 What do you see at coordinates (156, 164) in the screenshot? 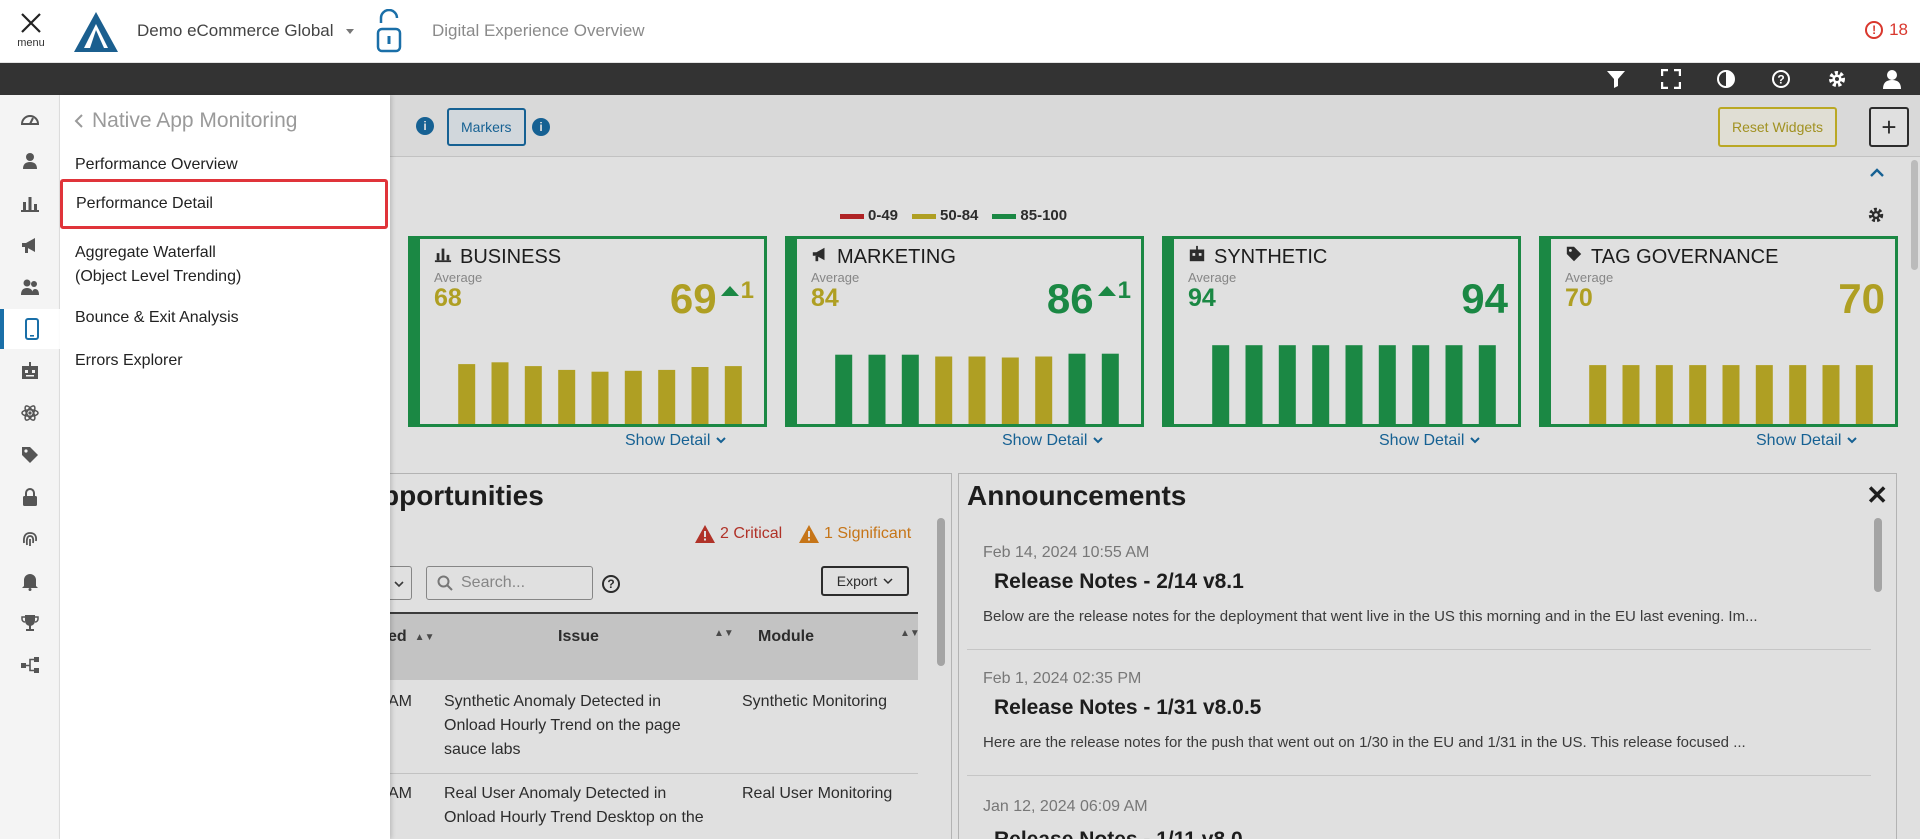
I see `submenu-item-performance-overview: Performance Overview` at bounding box center [156, 164].